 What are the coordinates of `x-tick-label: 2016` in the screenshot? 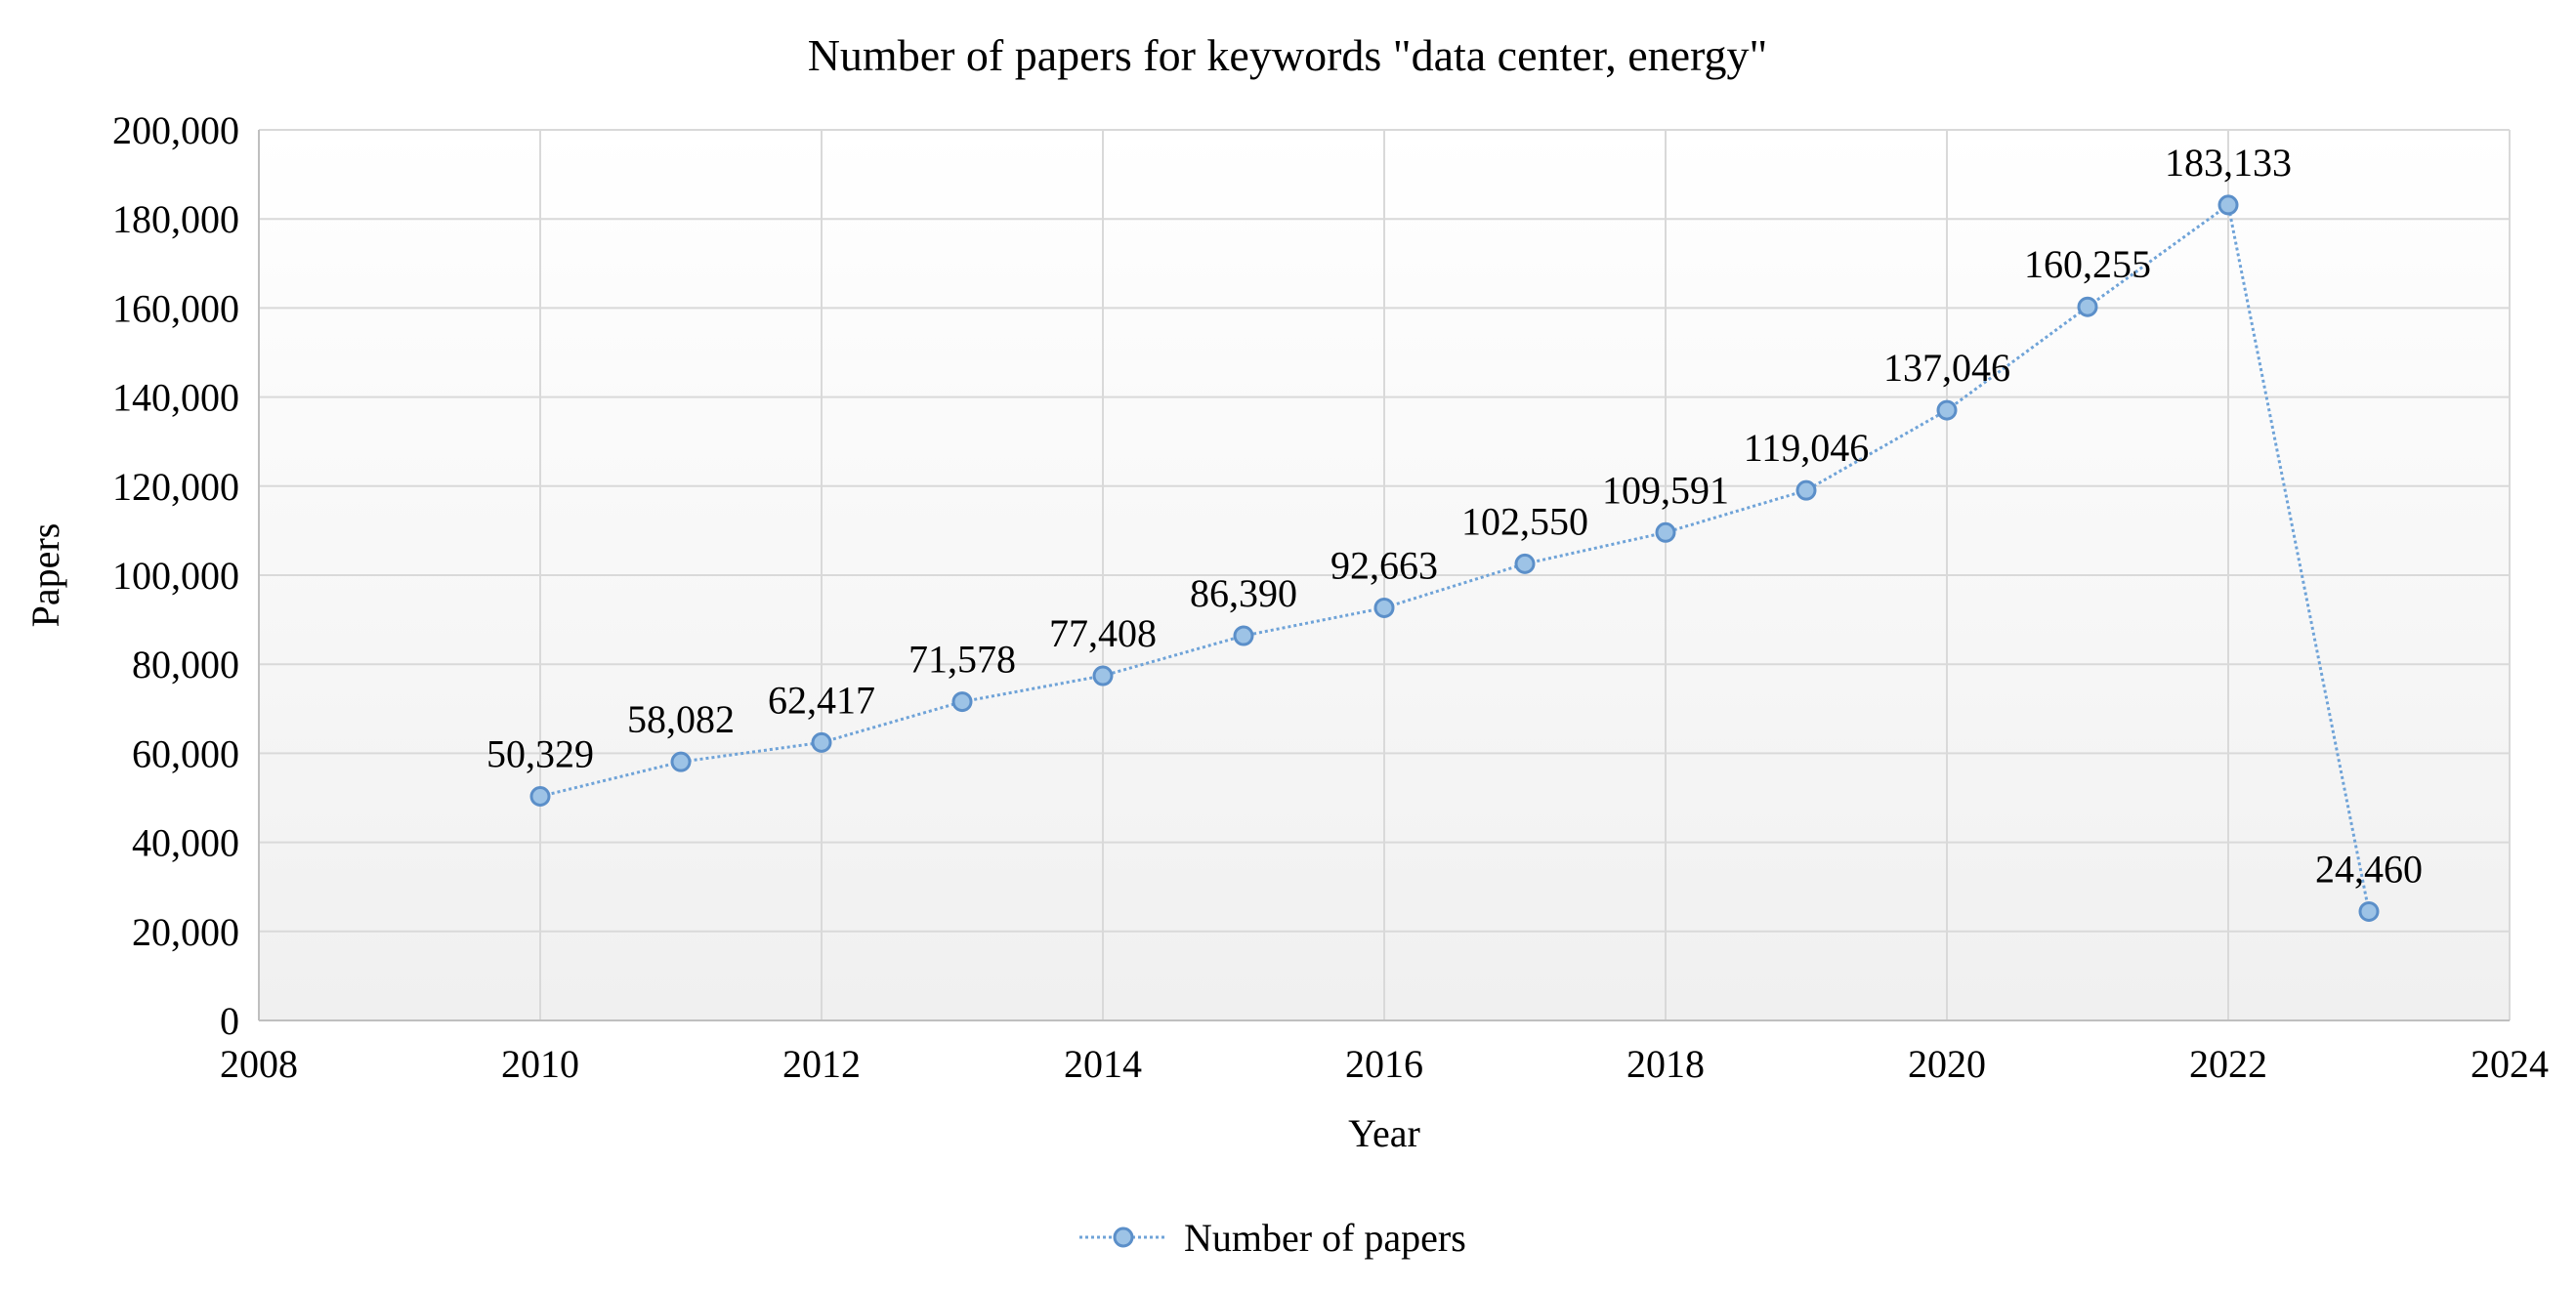 It's located at (1384, 1064).